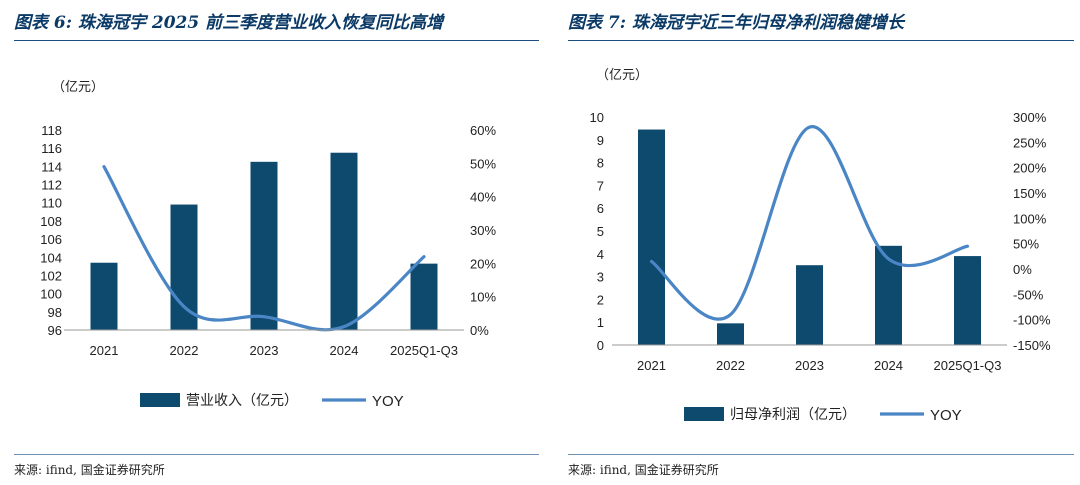  I want to click on c1-ytick-label: 110, so click(51, 203).